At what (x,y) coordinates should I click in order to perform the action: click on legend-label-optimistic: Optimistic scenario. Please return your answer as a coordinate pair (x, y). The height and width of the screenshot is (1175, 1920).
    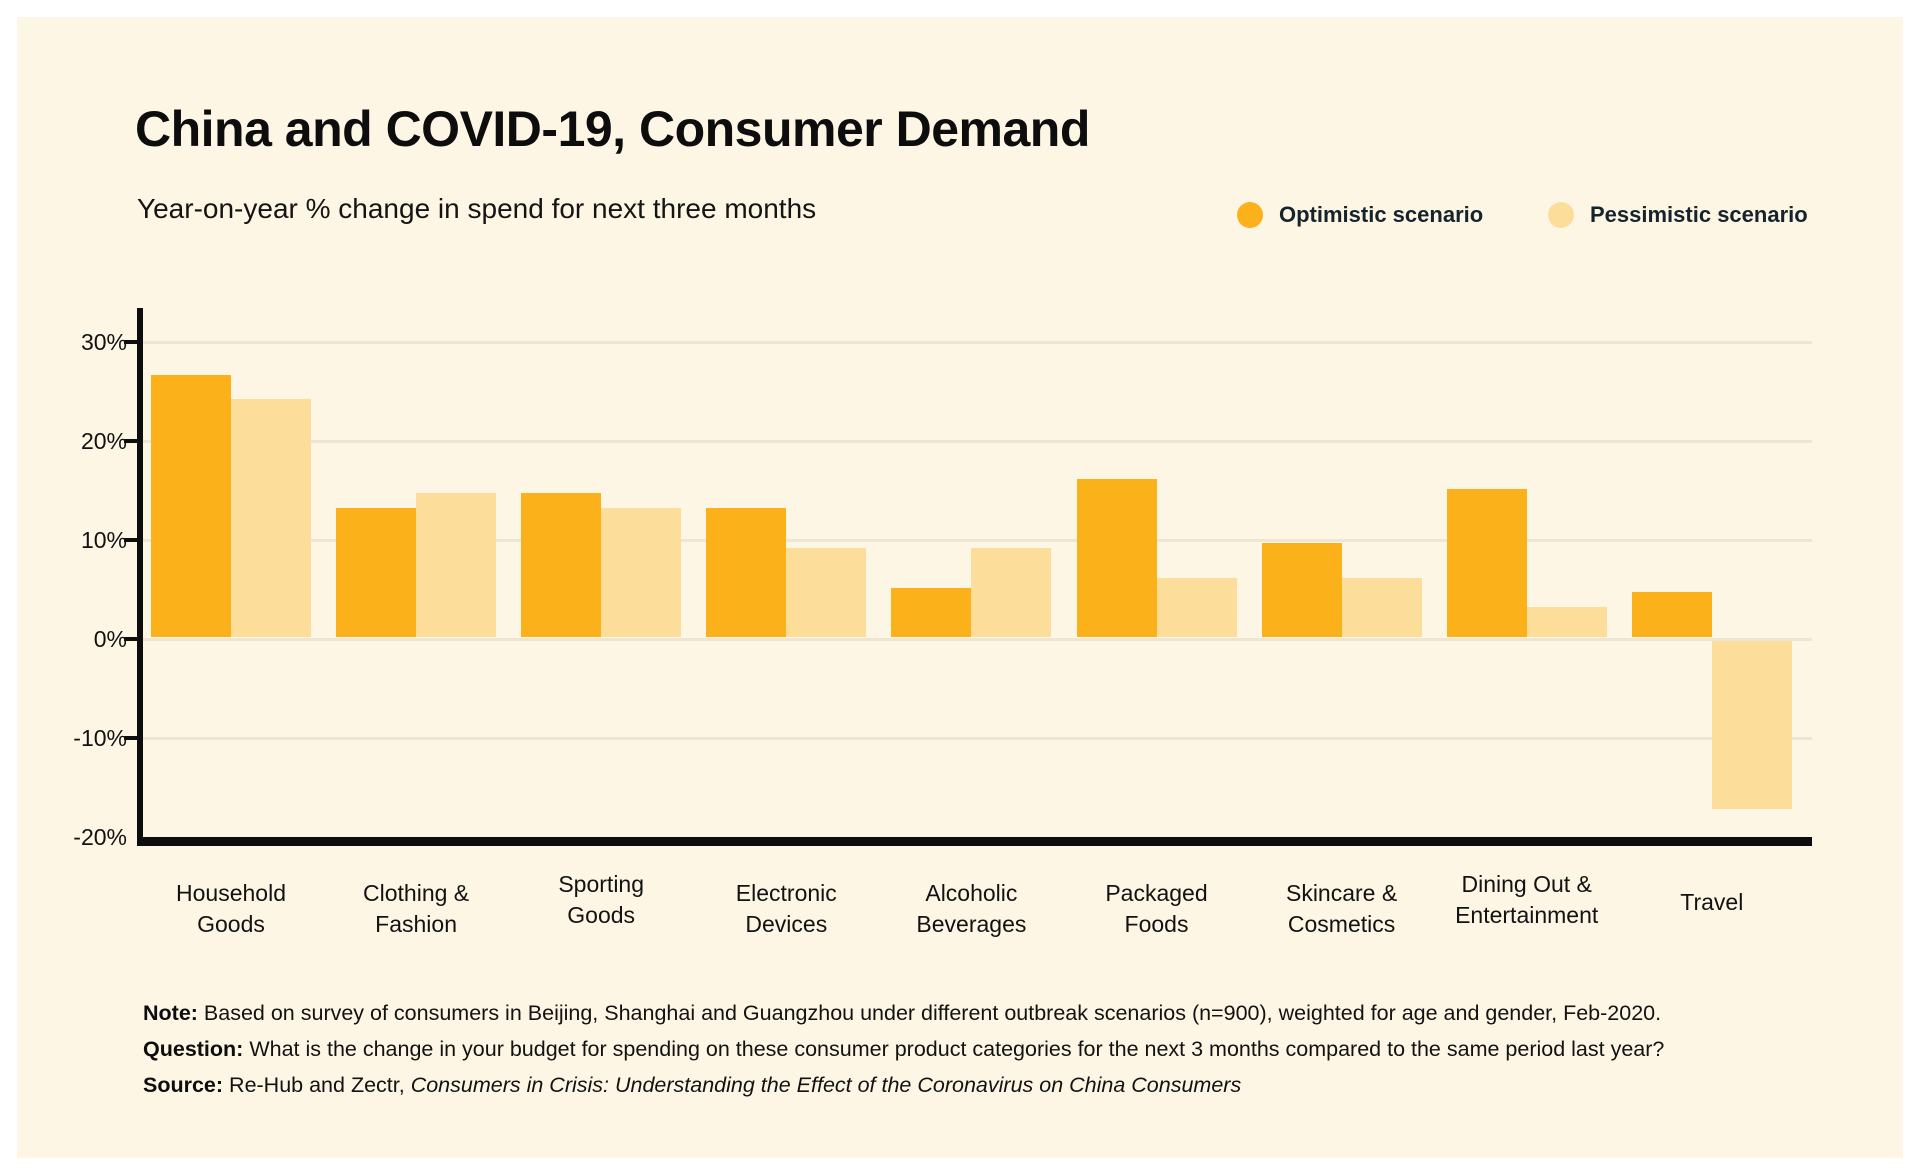
    Looking at the image, I should click on (1381, 214).